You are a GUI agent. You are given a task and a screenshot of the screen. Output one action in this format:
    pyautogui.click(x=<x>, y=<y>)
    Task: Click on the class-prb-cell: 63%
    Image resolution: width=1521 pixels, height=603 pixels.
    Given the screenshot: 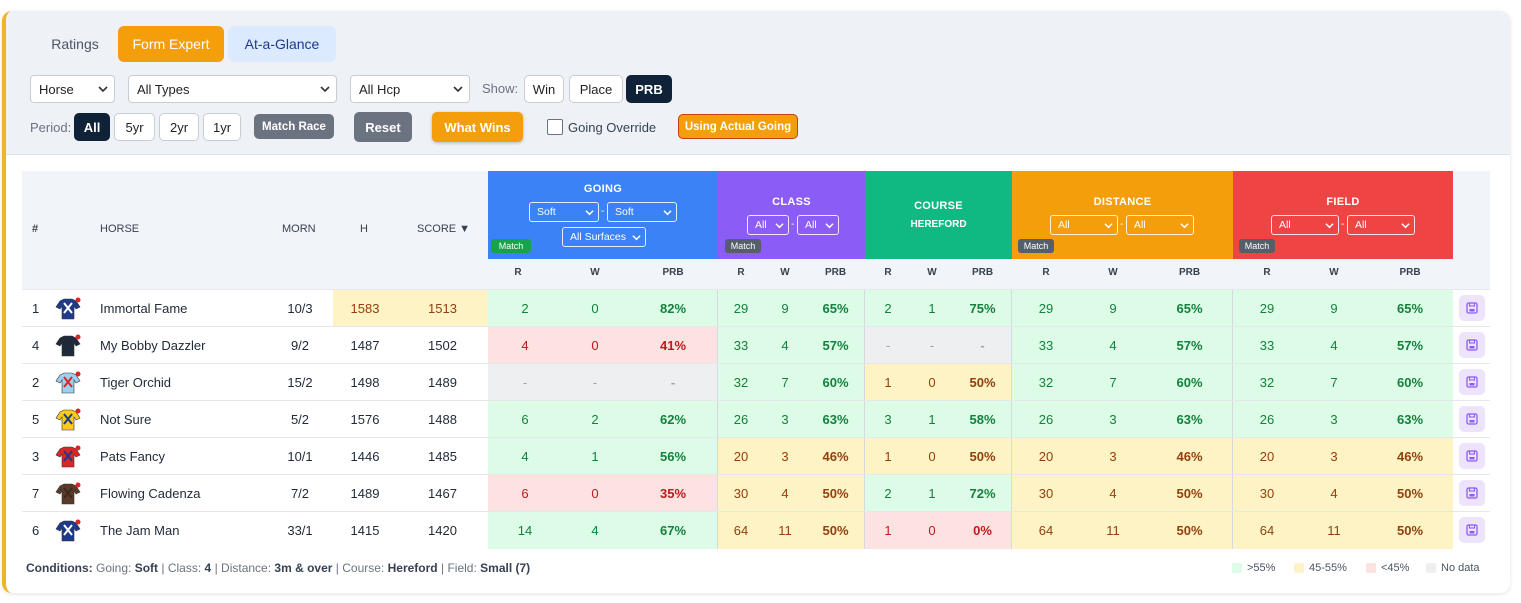 What is the action you would take?
    pyautogui.click(x=835, y=419)
    